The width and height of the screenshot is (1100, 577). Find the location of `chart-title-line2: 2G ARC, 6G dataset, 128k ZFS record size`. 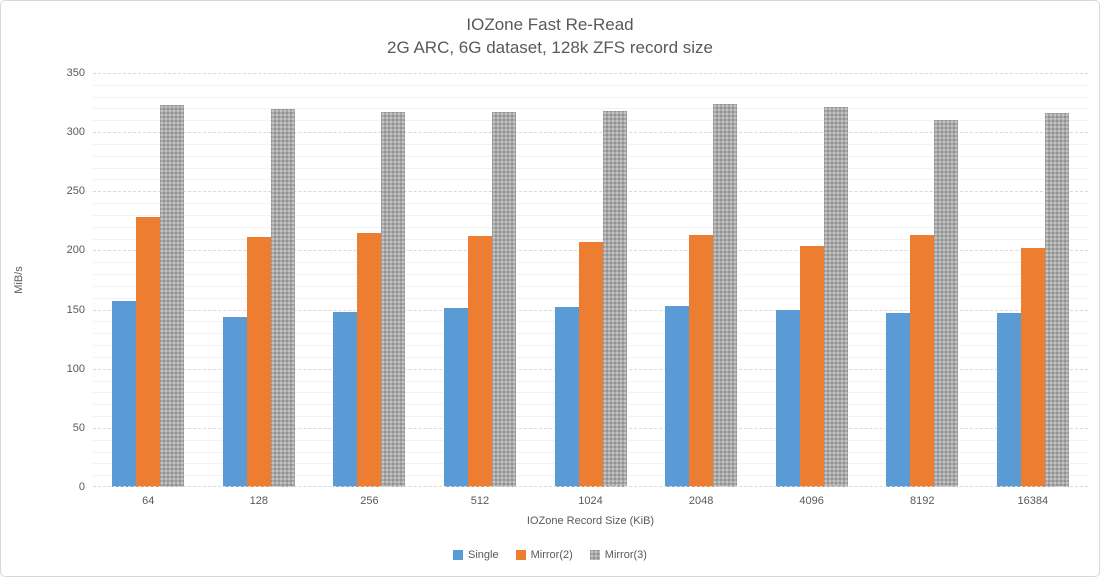

chart-title-line2: 2G ARC, 6G dataset, 128k ZFS record size is located at coordinates (550, 47).